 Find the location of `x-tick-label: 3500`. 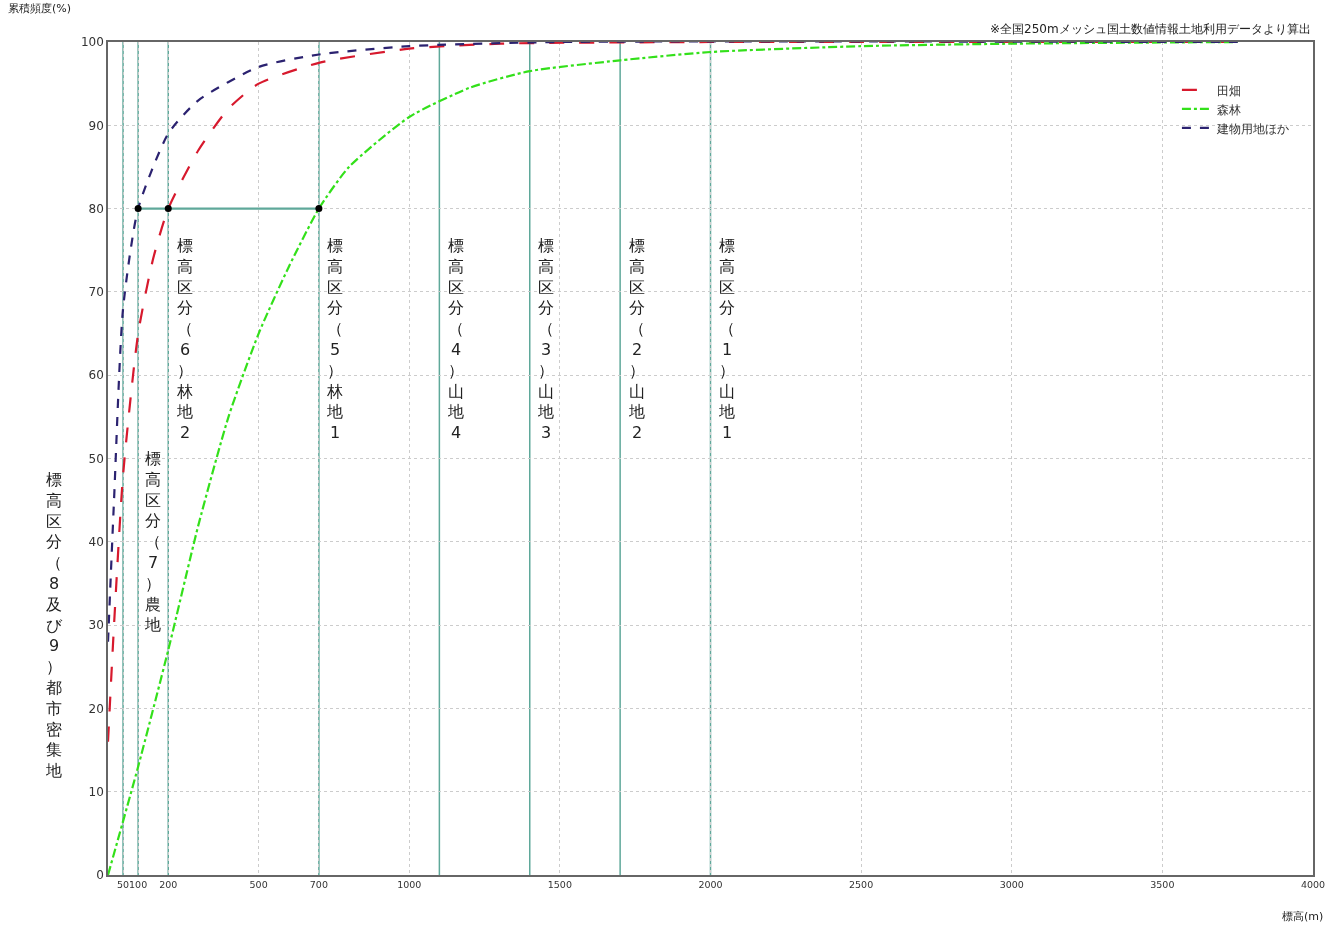

x-tick-label: 3500 is located at coordinates (1162, 885).